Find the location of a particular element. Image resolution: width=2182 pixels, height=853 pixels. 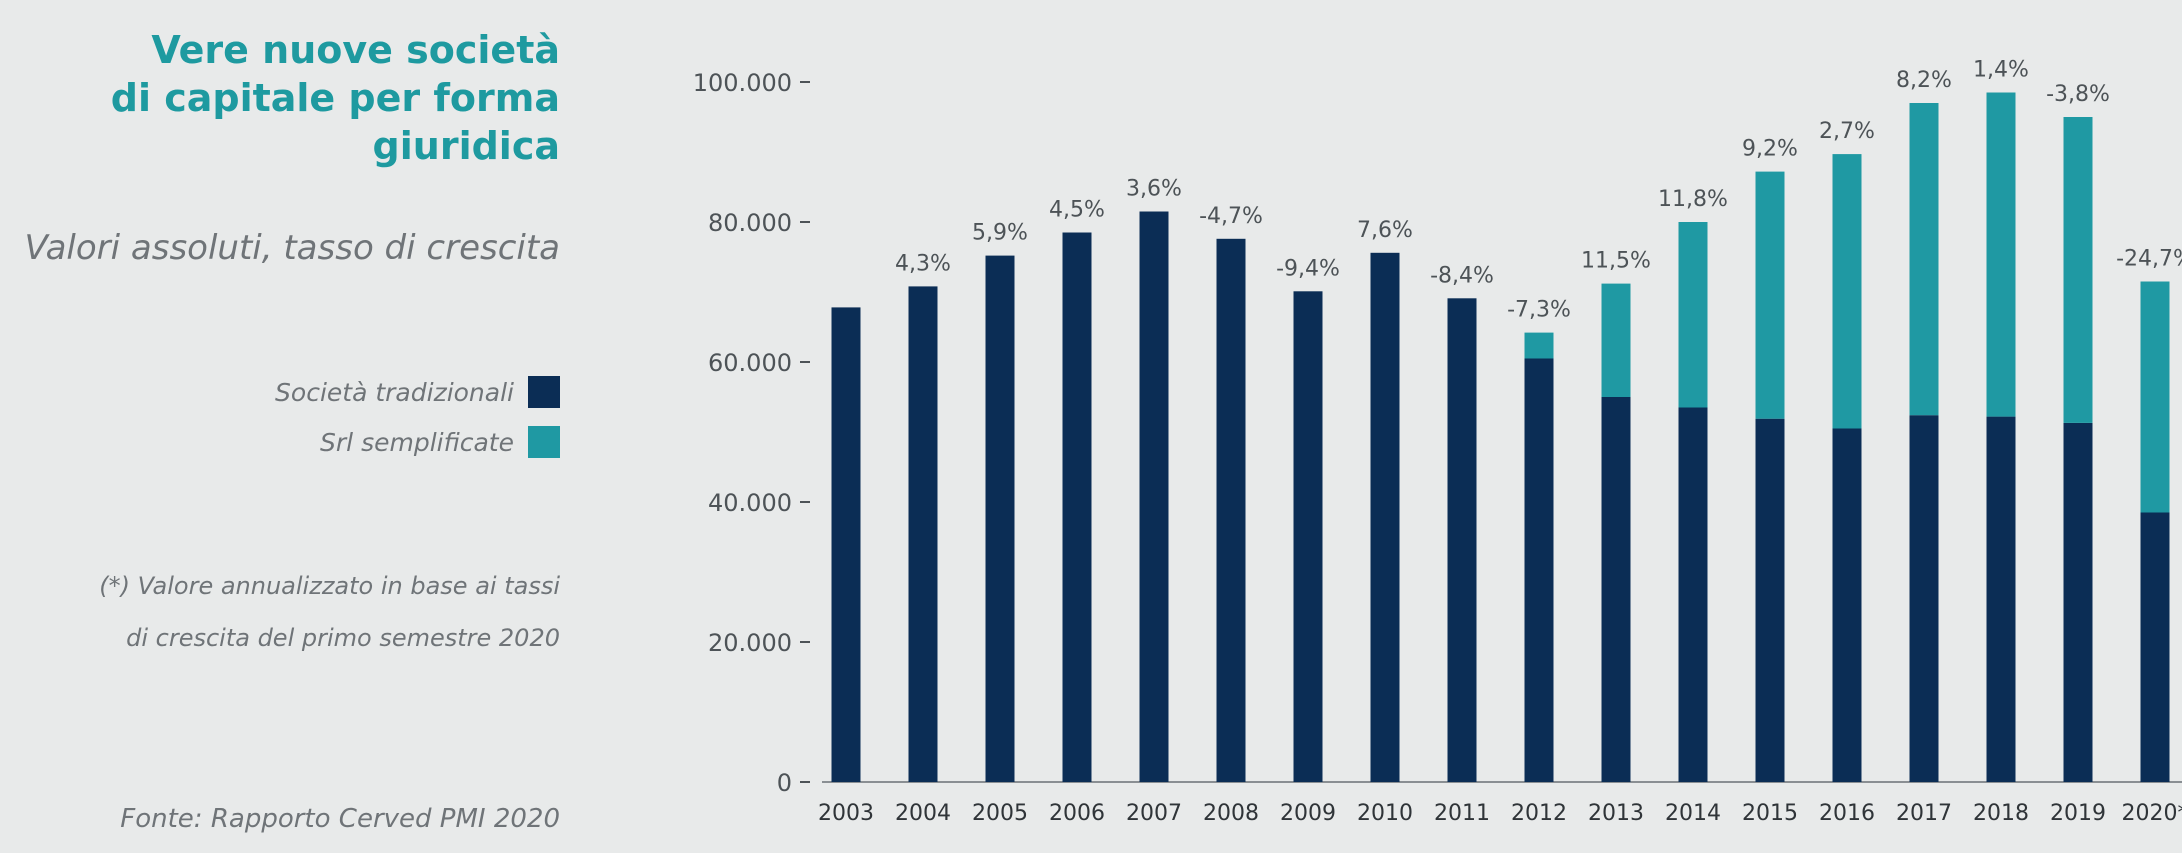

growth-rate-label: 5,9% is located at coordinates (1000, 233).